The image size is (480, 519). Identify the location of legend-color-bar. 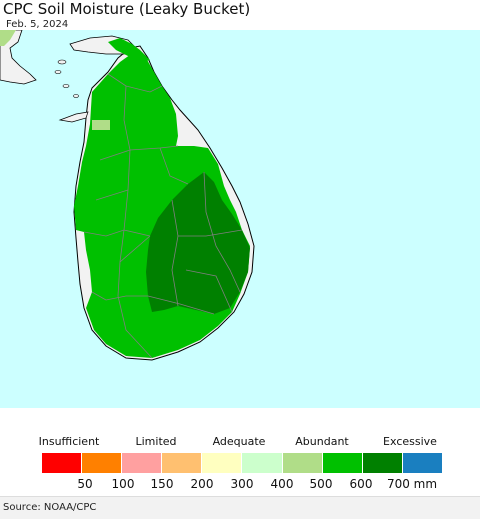
(242, 463).